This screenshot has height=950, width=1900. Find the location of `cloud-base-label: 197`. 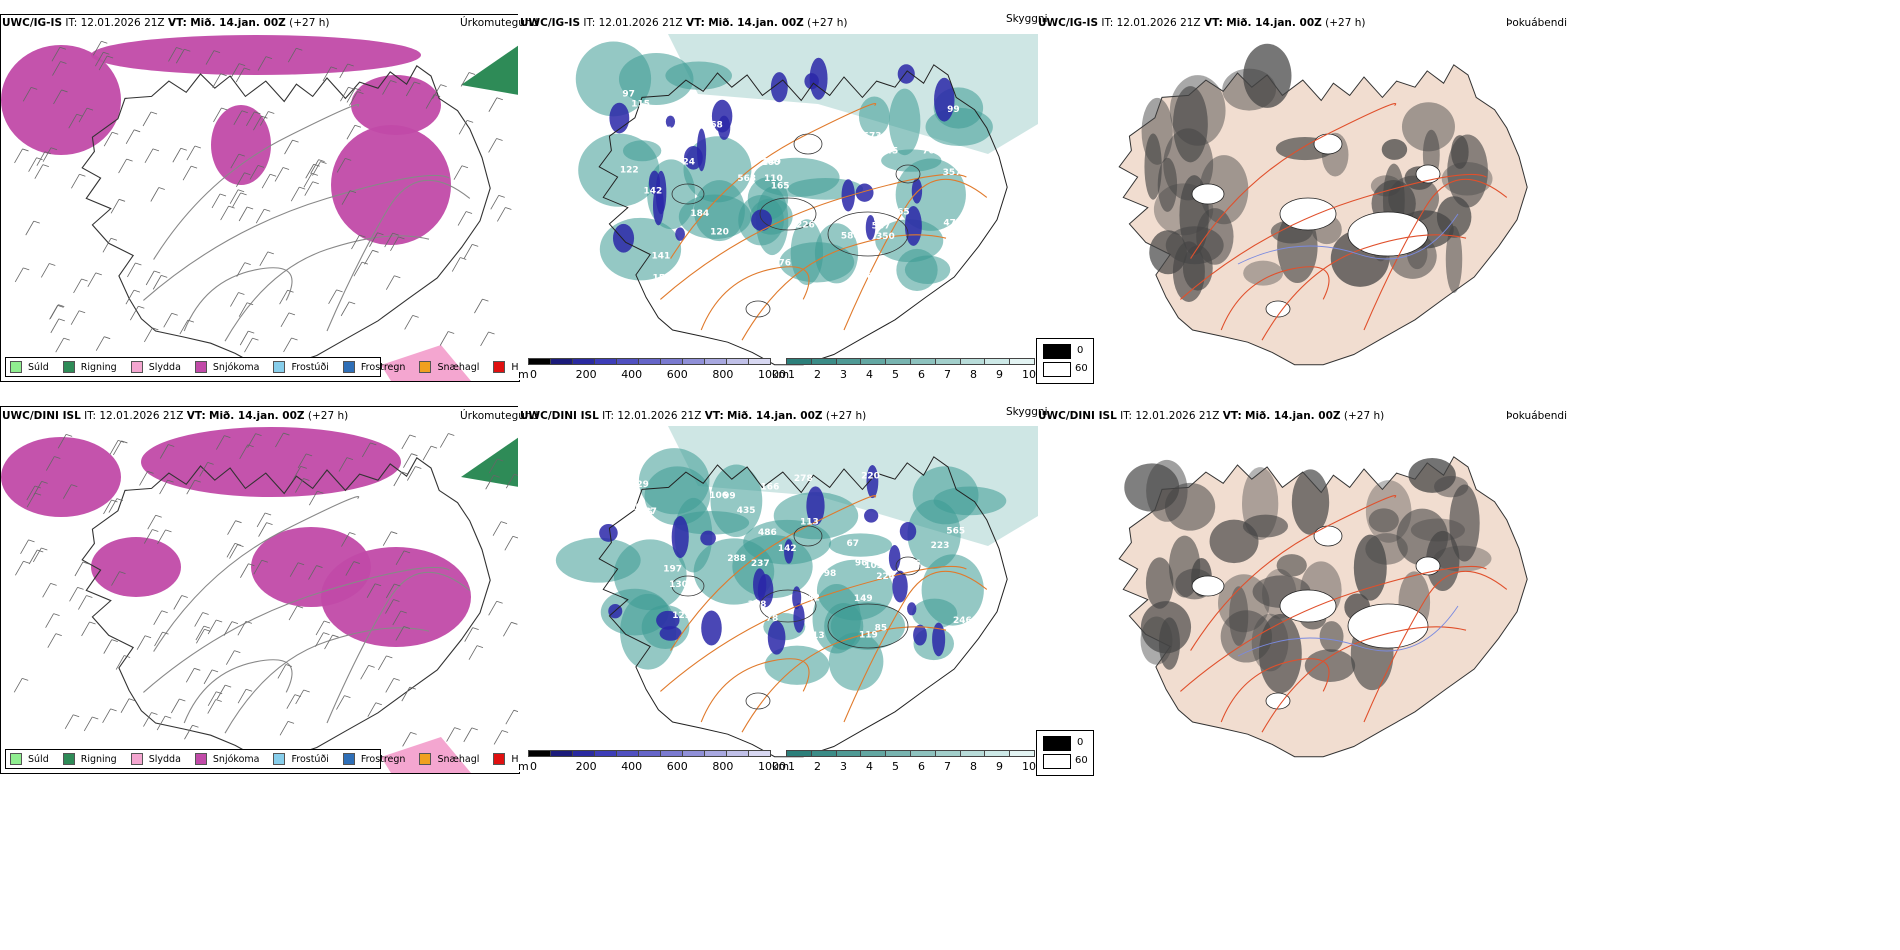

cloud-base-label: 197 is located at coordinates (672, 569).